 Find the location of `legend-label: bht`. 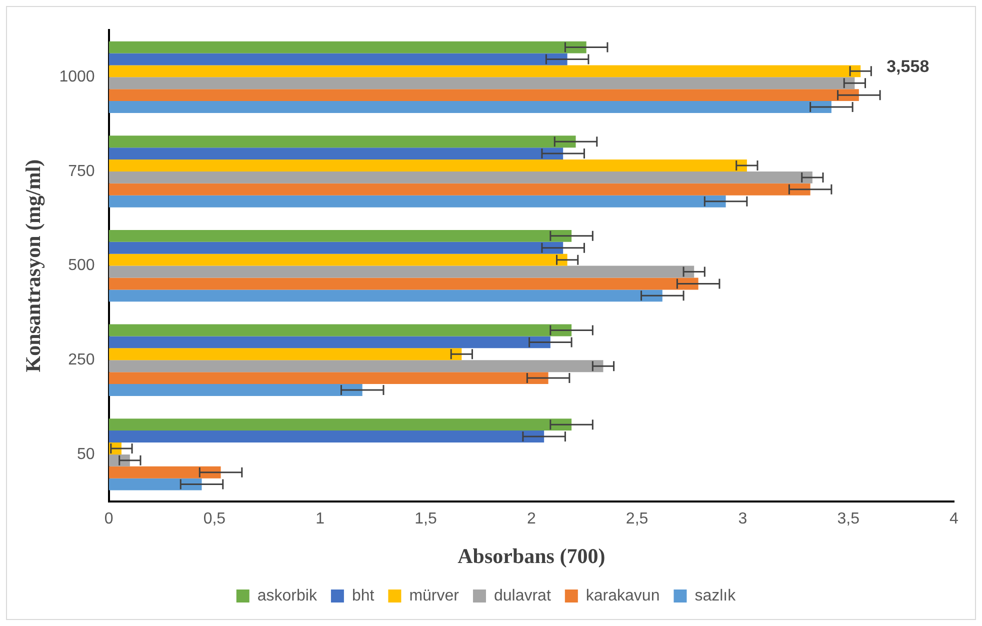

legend-label: bht is located at coordinates (363, 595).